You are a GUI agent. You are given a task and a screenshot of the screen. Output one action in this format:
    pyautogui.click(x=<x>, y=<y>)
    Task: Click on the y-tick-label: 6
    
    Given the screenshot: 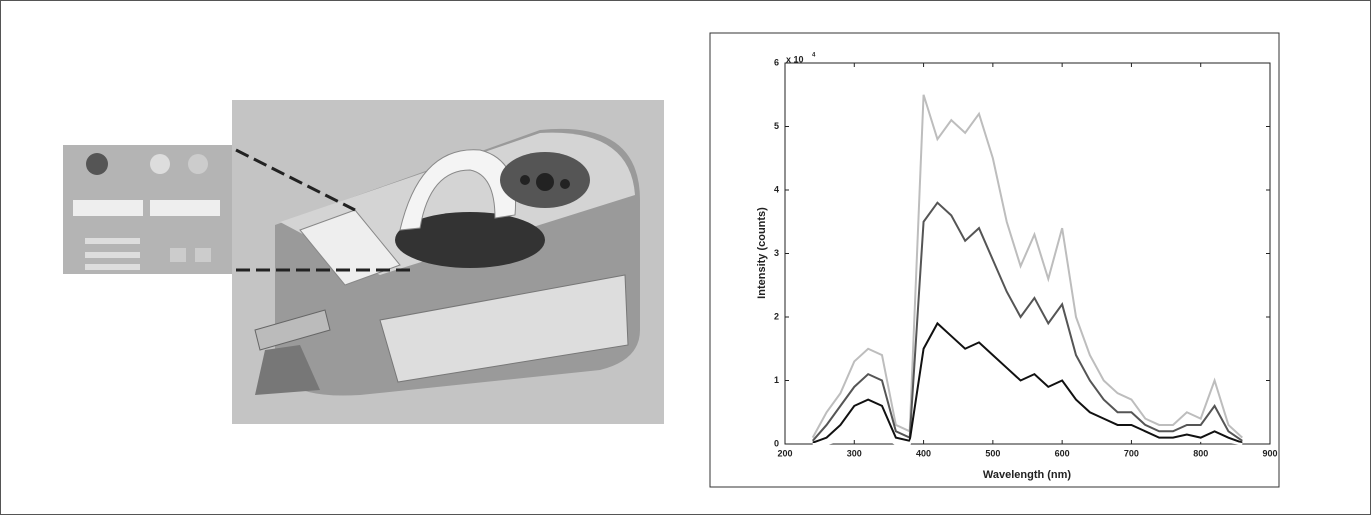 What is the action you would take?
    pyautogui.click(x=776, y=62)
    